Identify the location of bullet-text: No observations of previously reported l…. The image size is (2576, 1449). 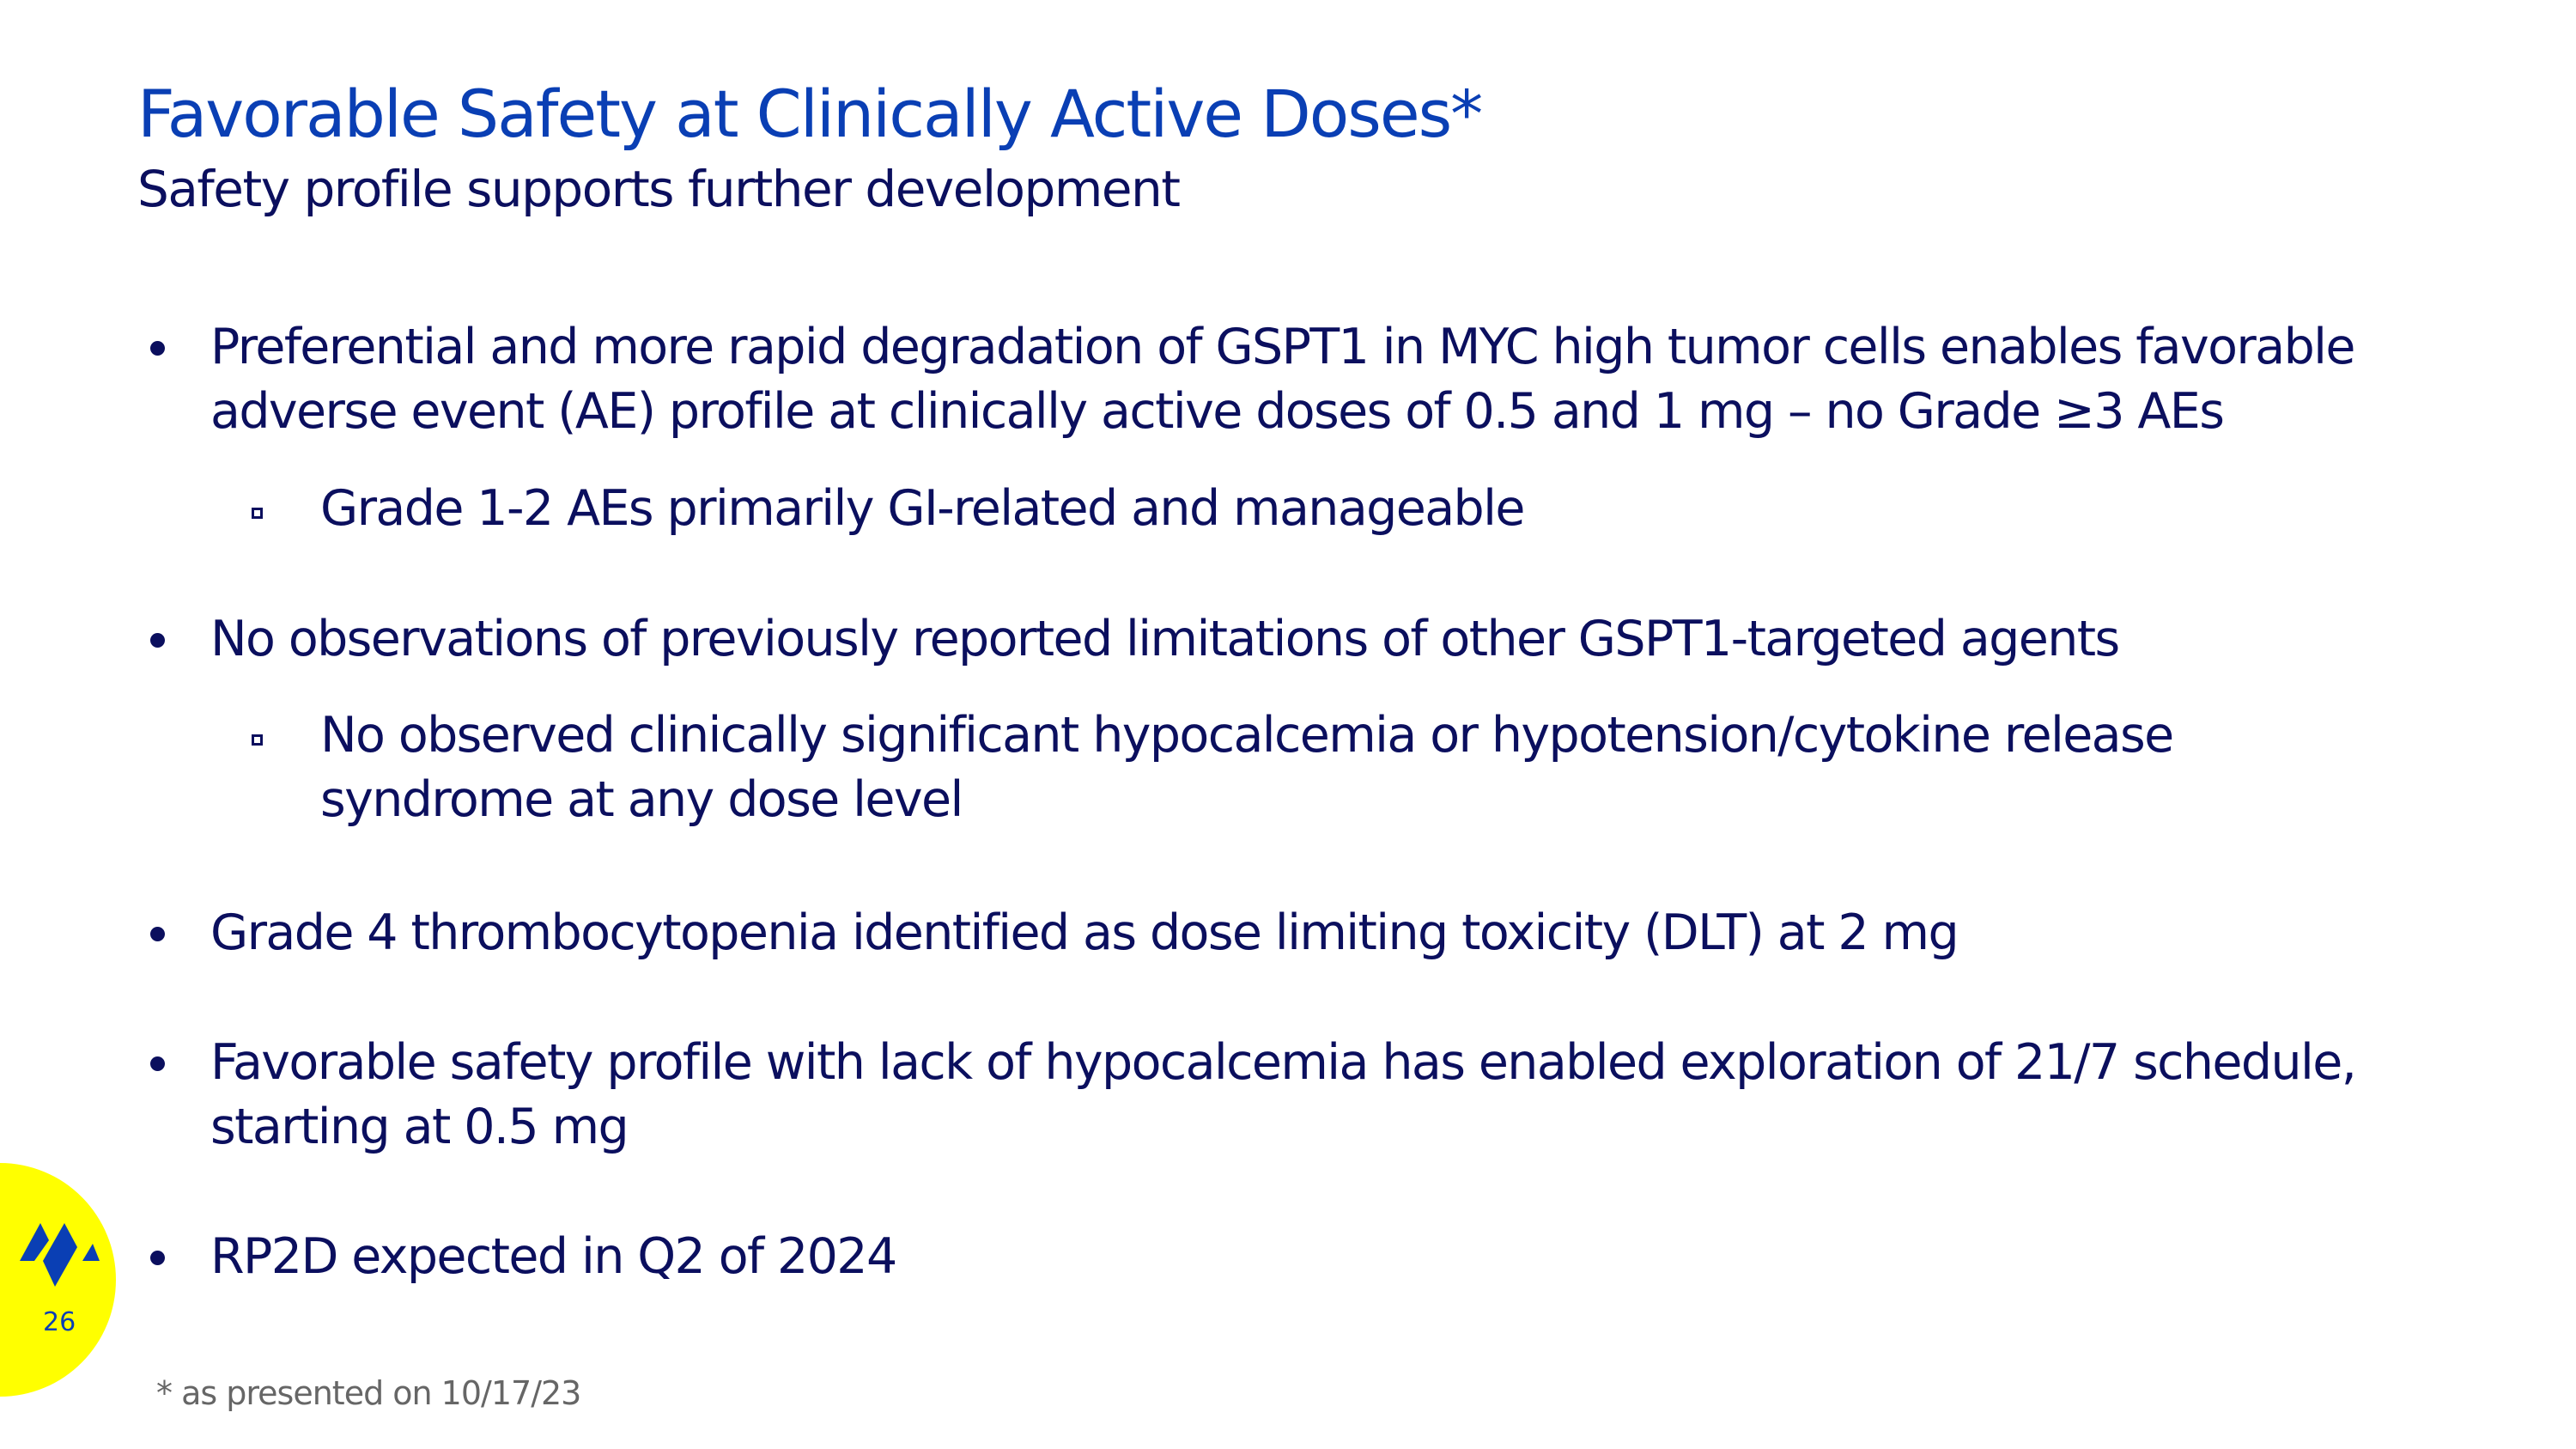
(1165, 639).